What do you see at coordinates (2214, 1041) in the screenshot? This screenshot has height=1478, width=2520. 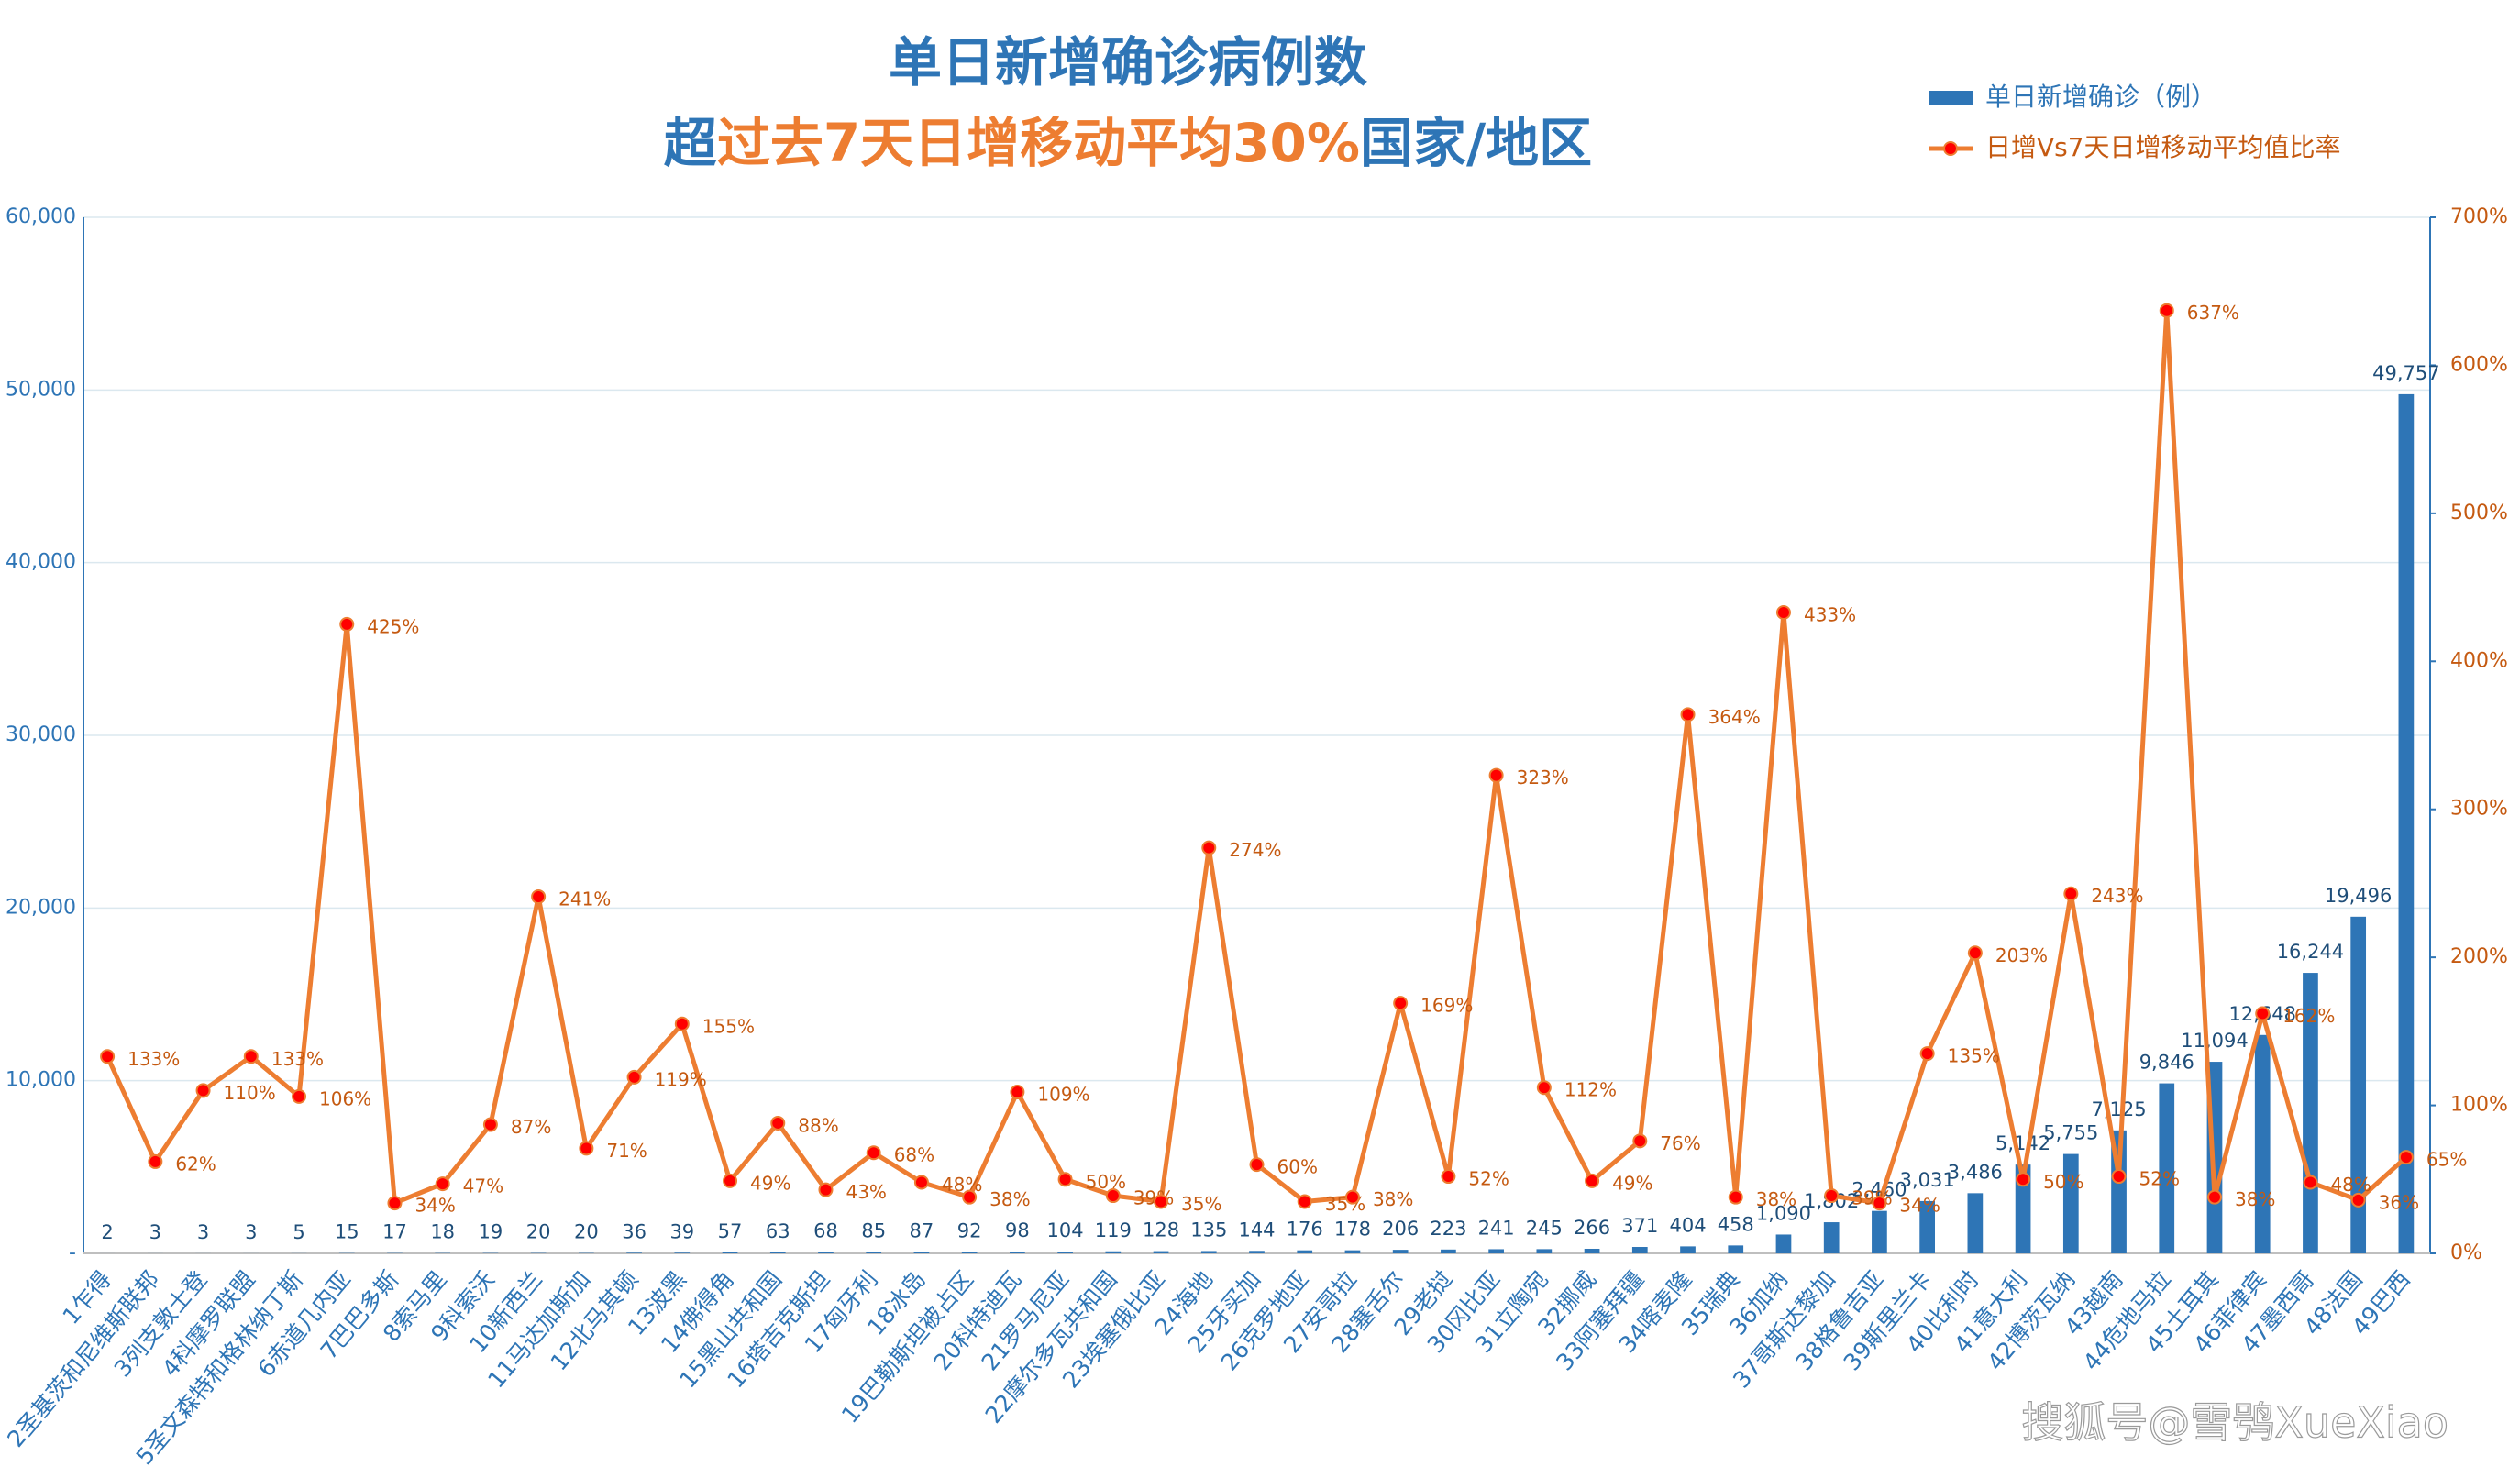 I see `bar-value-label: 11,094` at bounding box center [2214, 1041].